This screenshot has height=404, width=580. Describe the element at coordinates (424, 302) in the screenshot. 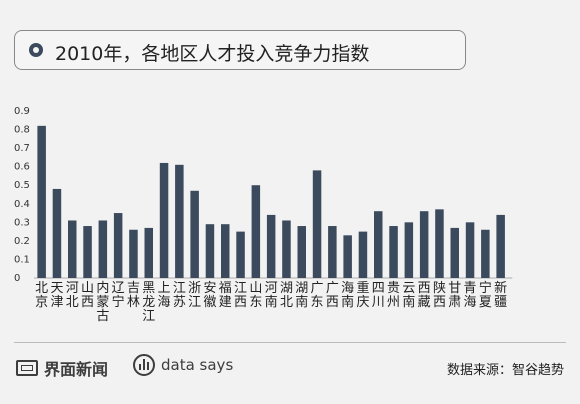

I see `x-tick-label: 藏` at that location.